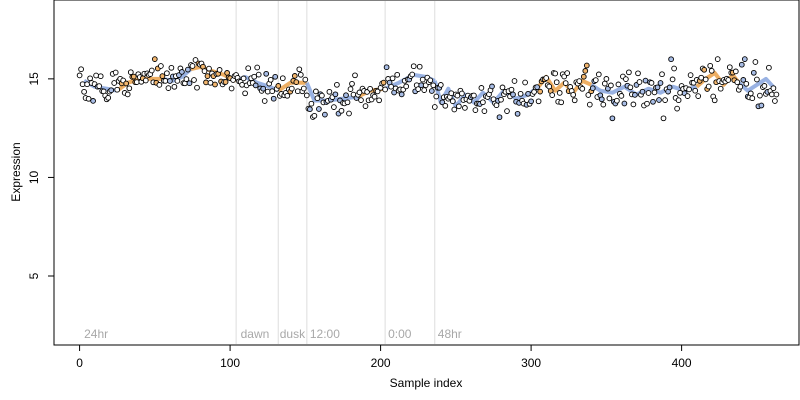 This screenshot has width=800, height=400. Describe the element at coordinates (531, 363) in the screenshot. I see `x-tick-label-300: 300` at that location.